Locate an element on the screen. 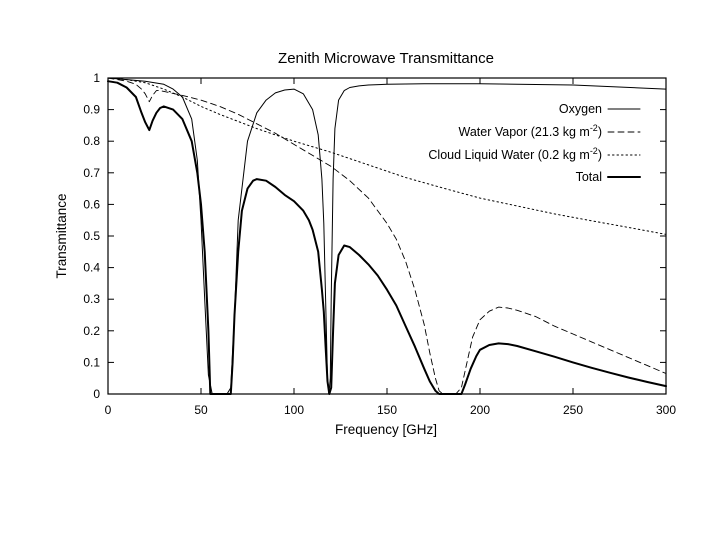 Image resolution: width=720 pixels, height=540 pixels. y-tick-label: 0.4 is located at coordinates (91, 268).